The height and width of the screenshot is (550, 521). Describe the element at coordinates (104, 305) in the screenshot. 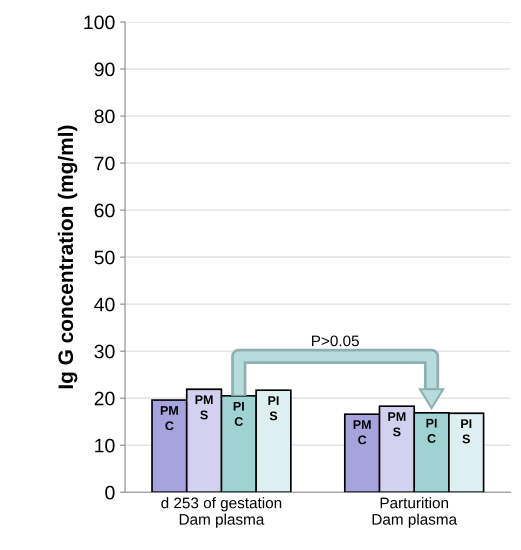

I see `y-tick-label: 40` at that location.